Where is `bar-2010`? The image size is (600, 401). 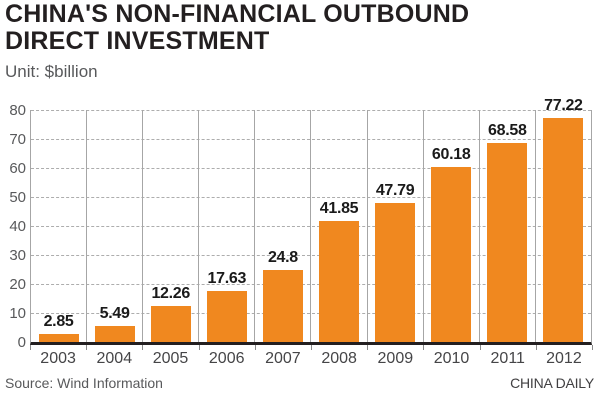 bar-2010 is located at coordinates (451, 254).